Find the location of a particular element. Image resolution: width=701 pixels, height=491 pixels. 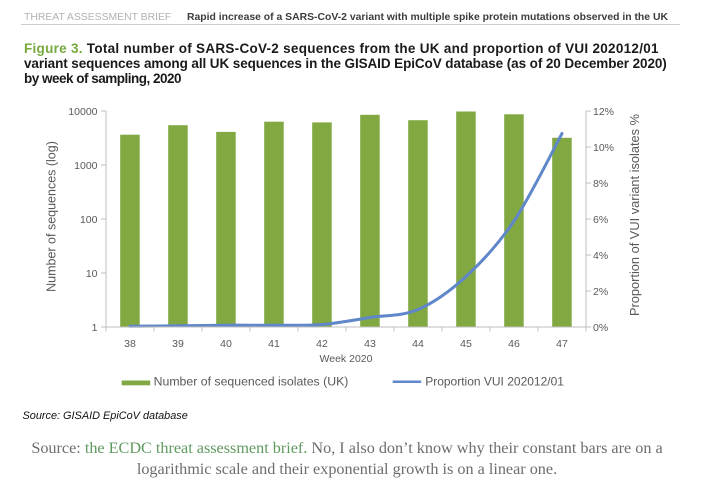

svg-text: 46 is located at coordinates (514, 344).